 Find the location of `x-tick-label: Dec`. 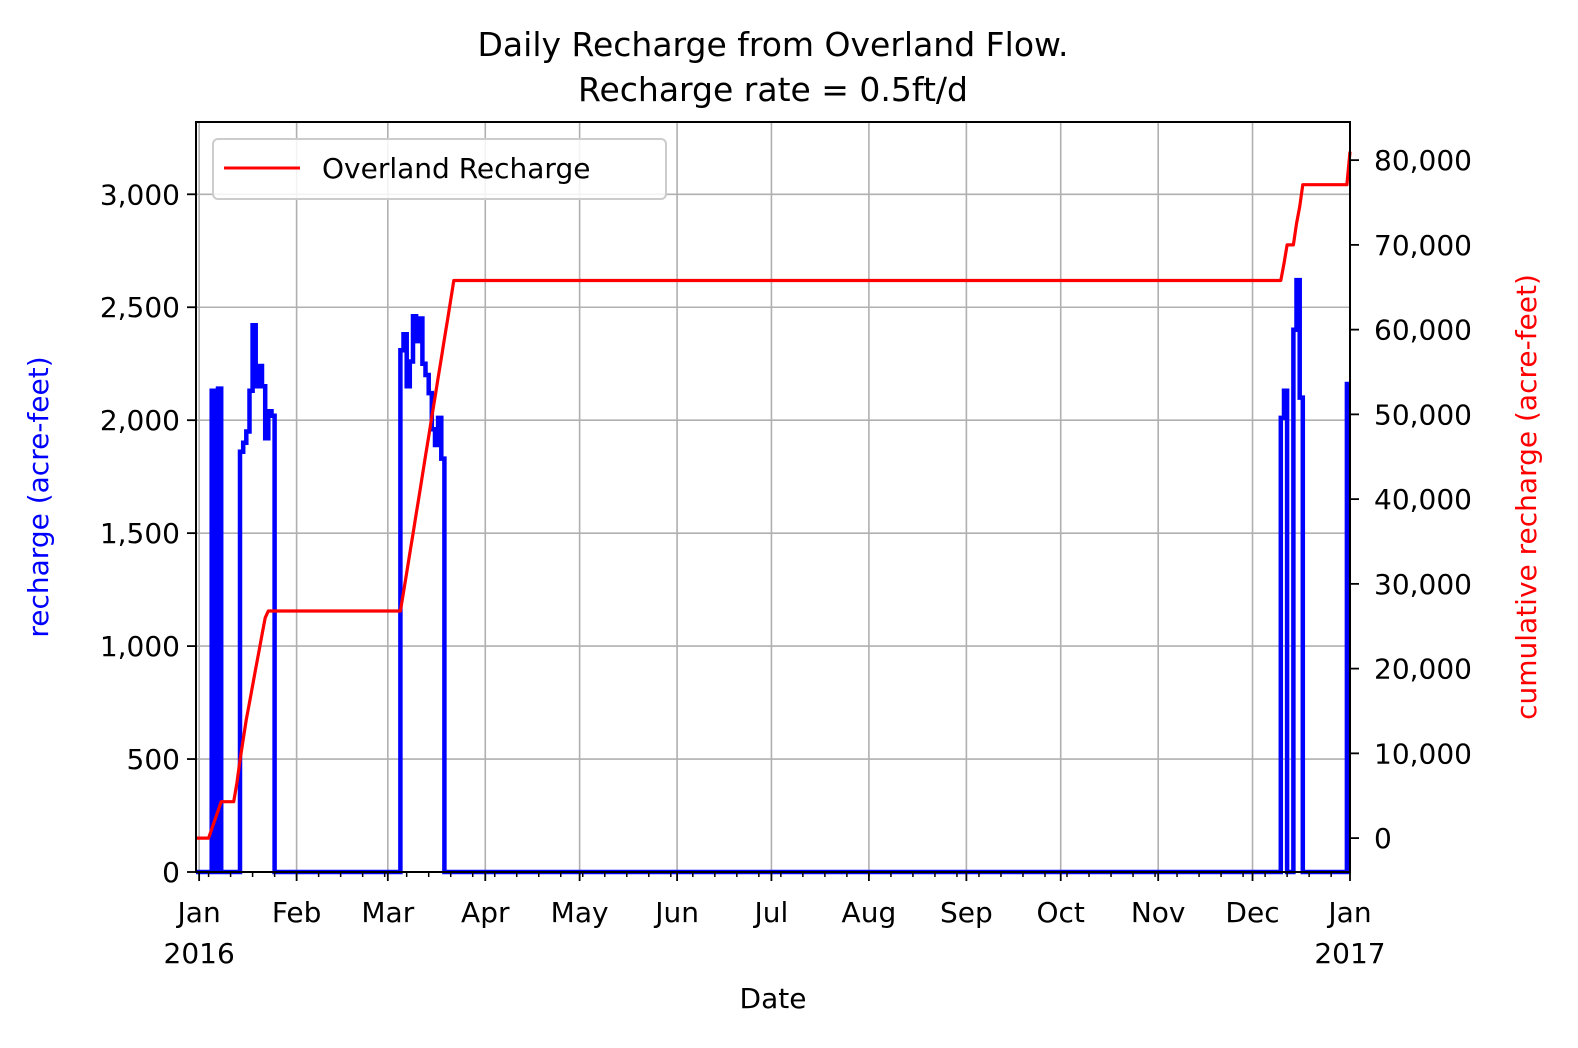

x-tick-label: Dec is located at coordinates (1252, 912).